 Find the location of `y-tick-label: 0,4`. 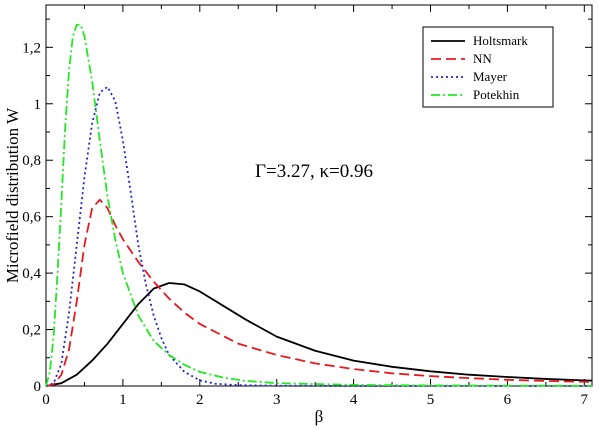

y-tick-label: 0,4 is located at coordinates (31, 274).